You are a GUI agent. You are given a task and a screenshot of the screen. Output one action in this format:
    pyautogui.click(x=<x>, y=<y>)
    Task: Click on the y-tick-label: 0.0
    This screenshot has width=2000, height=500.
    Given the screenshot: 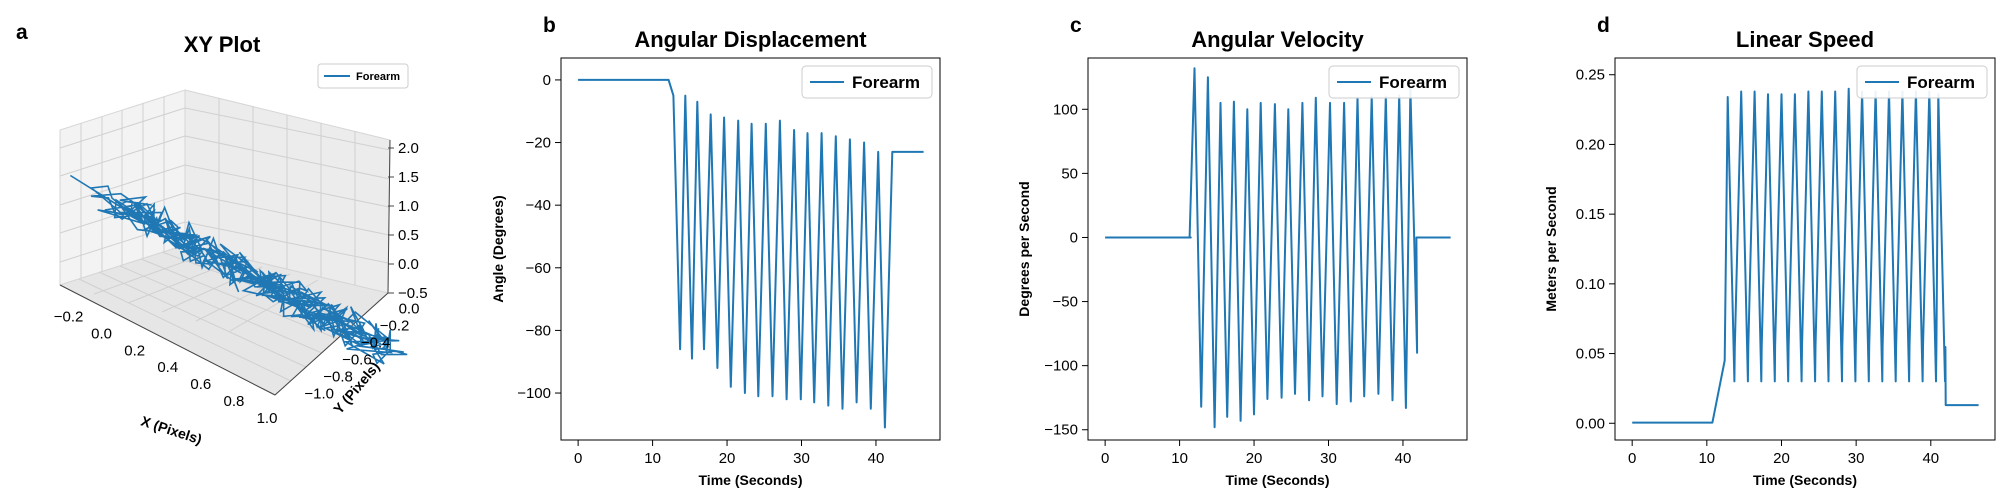 What is the action you would take?
    pyautogui.click(x=409, y=309)
    